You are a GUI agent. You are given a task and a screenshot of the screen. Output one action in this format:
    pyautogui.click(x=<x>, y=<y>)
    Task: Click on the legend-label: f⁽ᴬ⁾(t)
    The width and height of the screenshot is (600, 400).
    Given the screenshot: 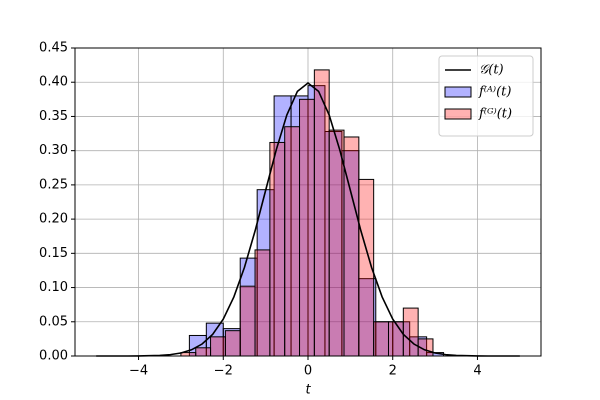 What is the action you would take?
    pyautogui.click(x=494, y=92)
    